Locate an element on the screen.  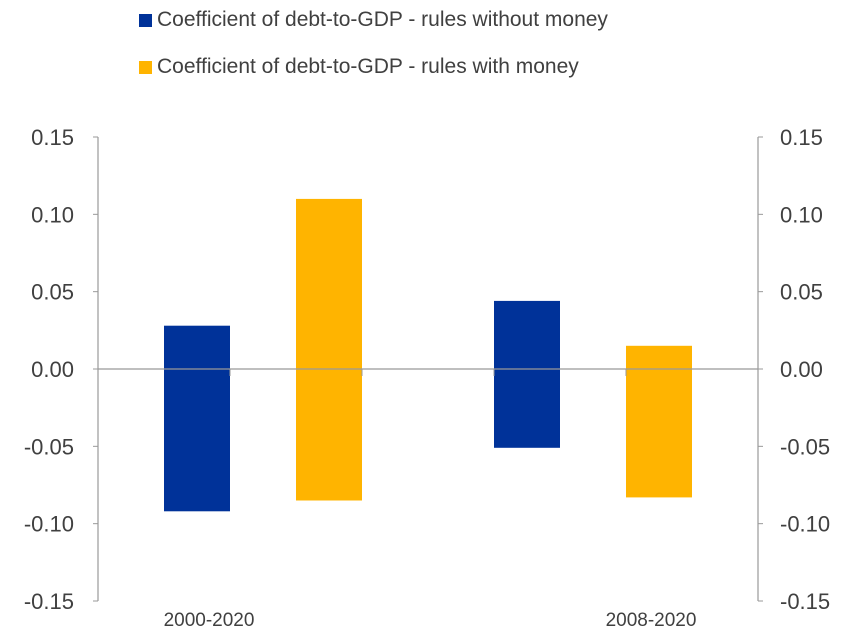
legend-swatch-with-money is located at coordinates (145, 67).